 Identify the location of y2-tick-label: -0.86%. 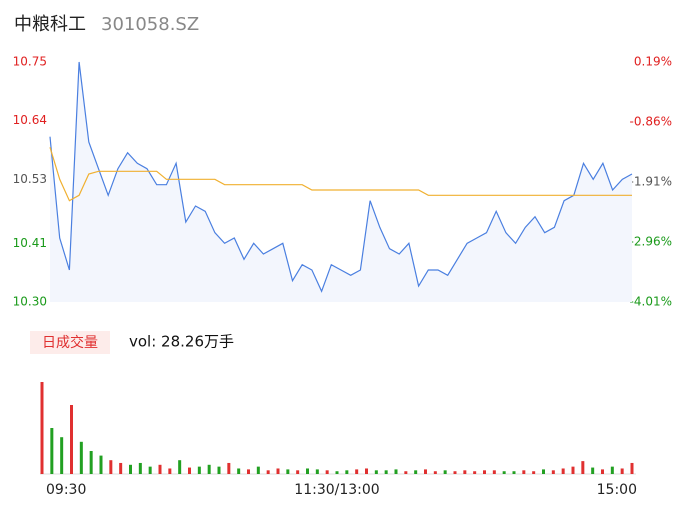
(651, 122).